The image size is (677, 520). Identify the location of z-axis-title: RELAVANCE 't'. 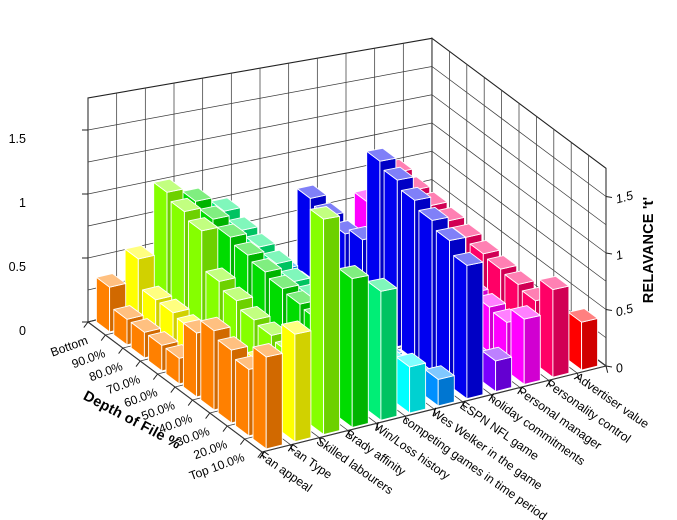
(649, 250).